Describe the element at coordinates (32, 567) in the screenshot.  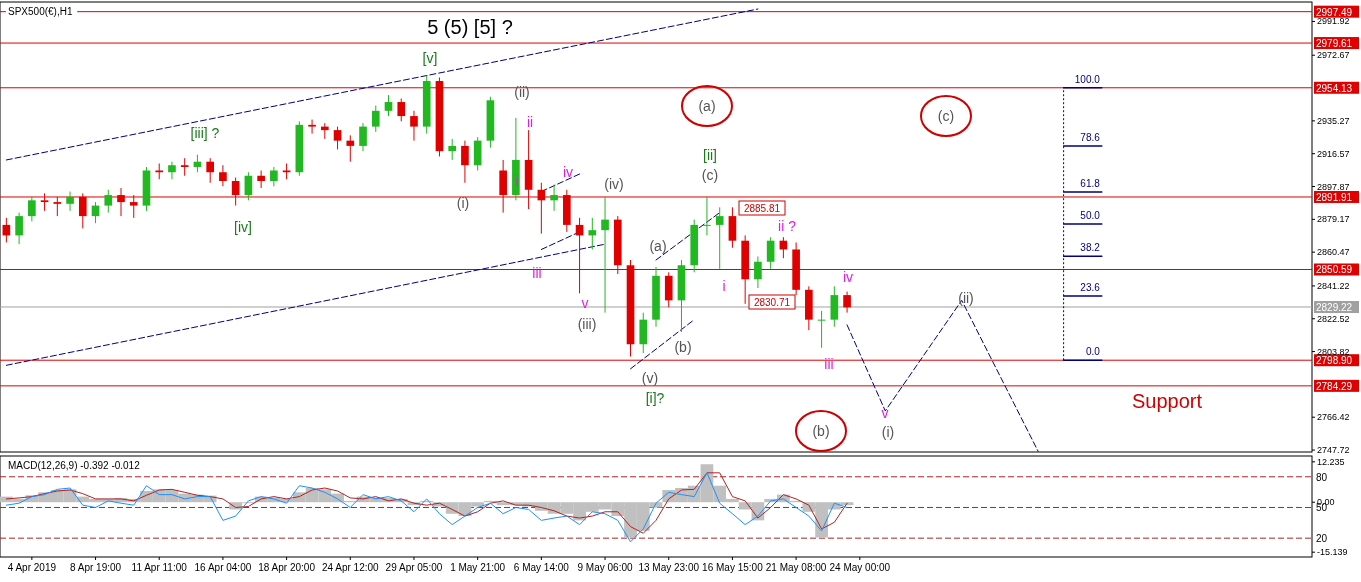
I see `x-tick-label: 4 Apr 2019` at that location.